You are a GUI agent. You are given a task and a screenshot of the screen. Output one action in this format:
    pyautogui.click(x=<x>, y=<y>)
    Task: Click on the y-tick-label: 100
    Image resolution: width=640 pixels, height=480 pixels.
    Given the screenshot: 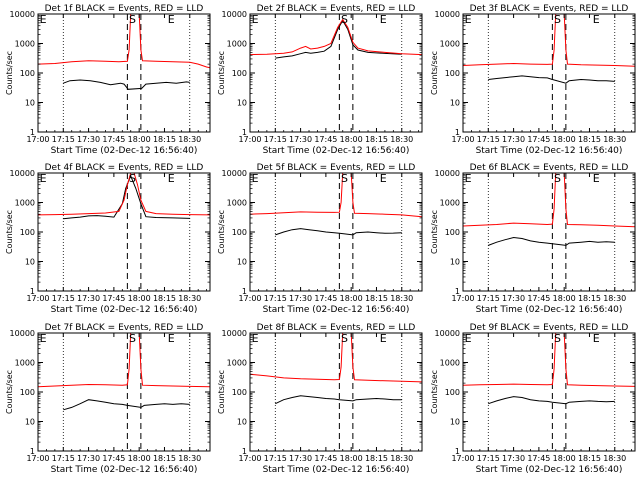 What is the action you would take?
    pyautogui.click(x=27, y=73)
    